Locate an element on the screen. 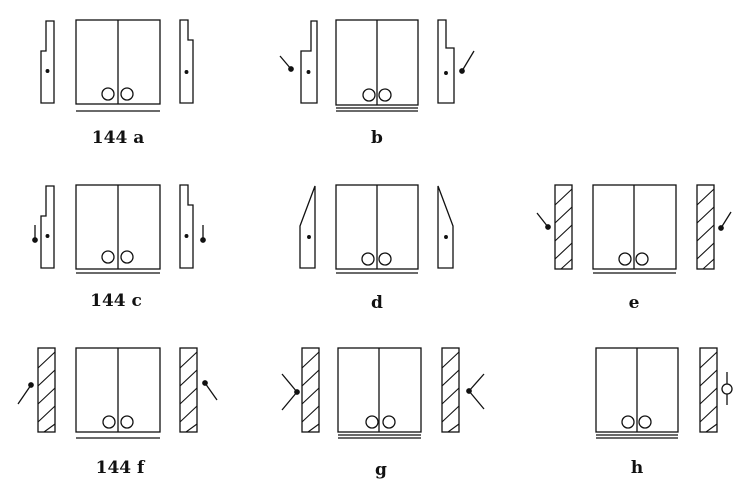 The width and height of the screenshot is (756, 497). panel-h-drawing is located at coordinates (664, 393).